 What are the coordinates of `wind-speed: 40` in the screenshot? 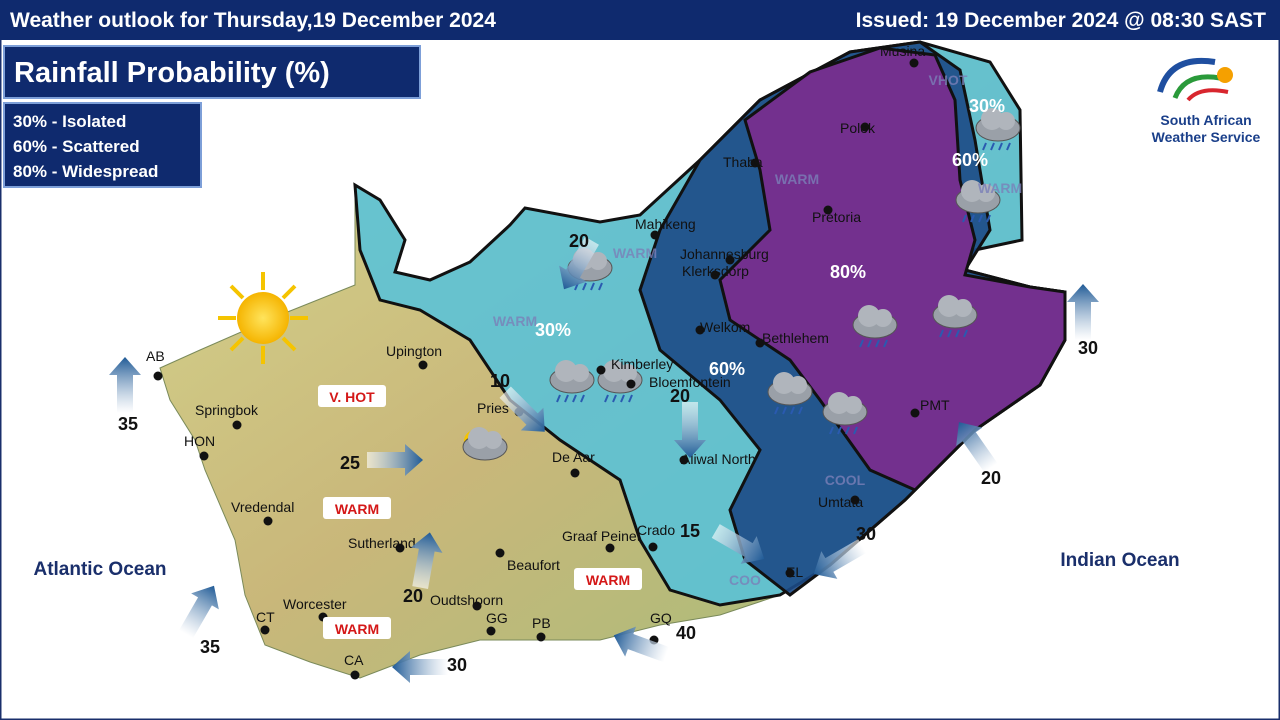 It's located at (686, 633).